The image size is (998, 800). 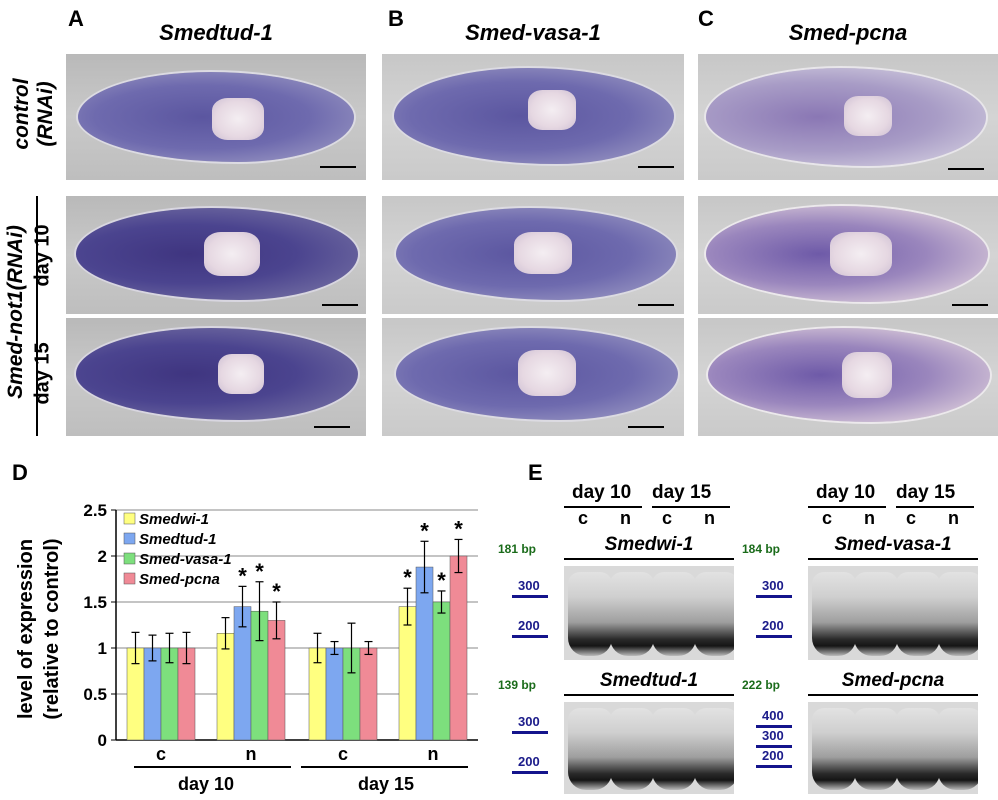 What do you see at coordinates (926, 492) in the screenshot?
I see `gel-day15-label: day 15` at bounding box center [926, 492].